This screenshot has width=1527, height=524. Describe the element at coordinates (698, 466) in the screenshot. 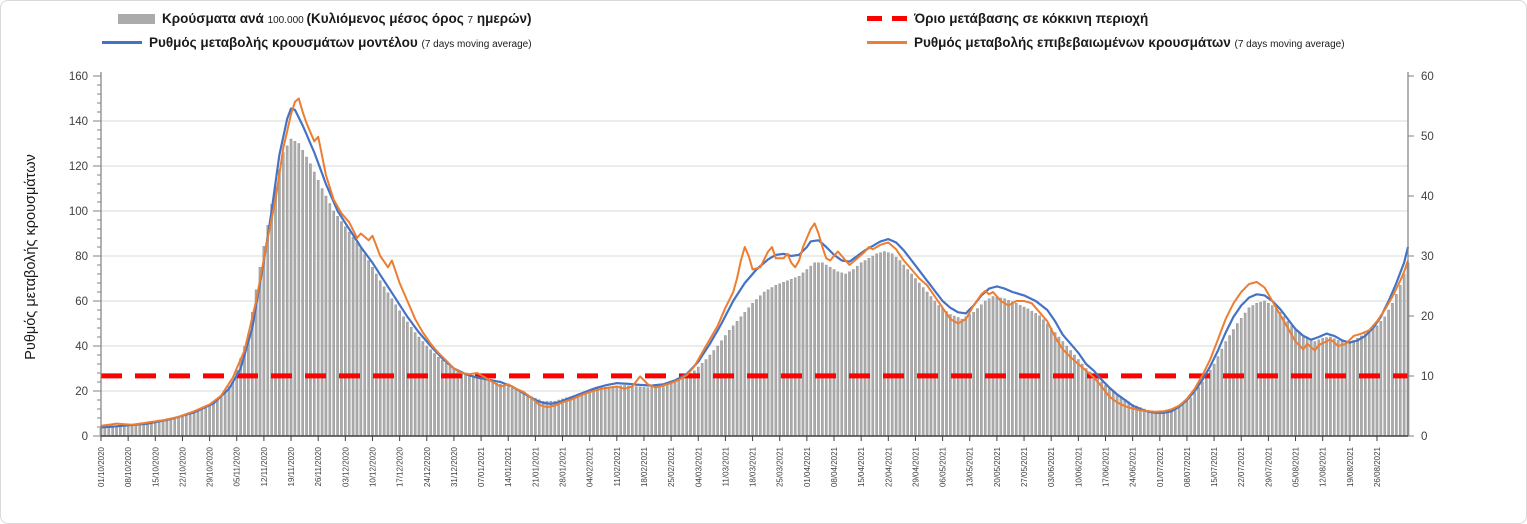

I see `x-tick-label: 04/03/2021` at that location.